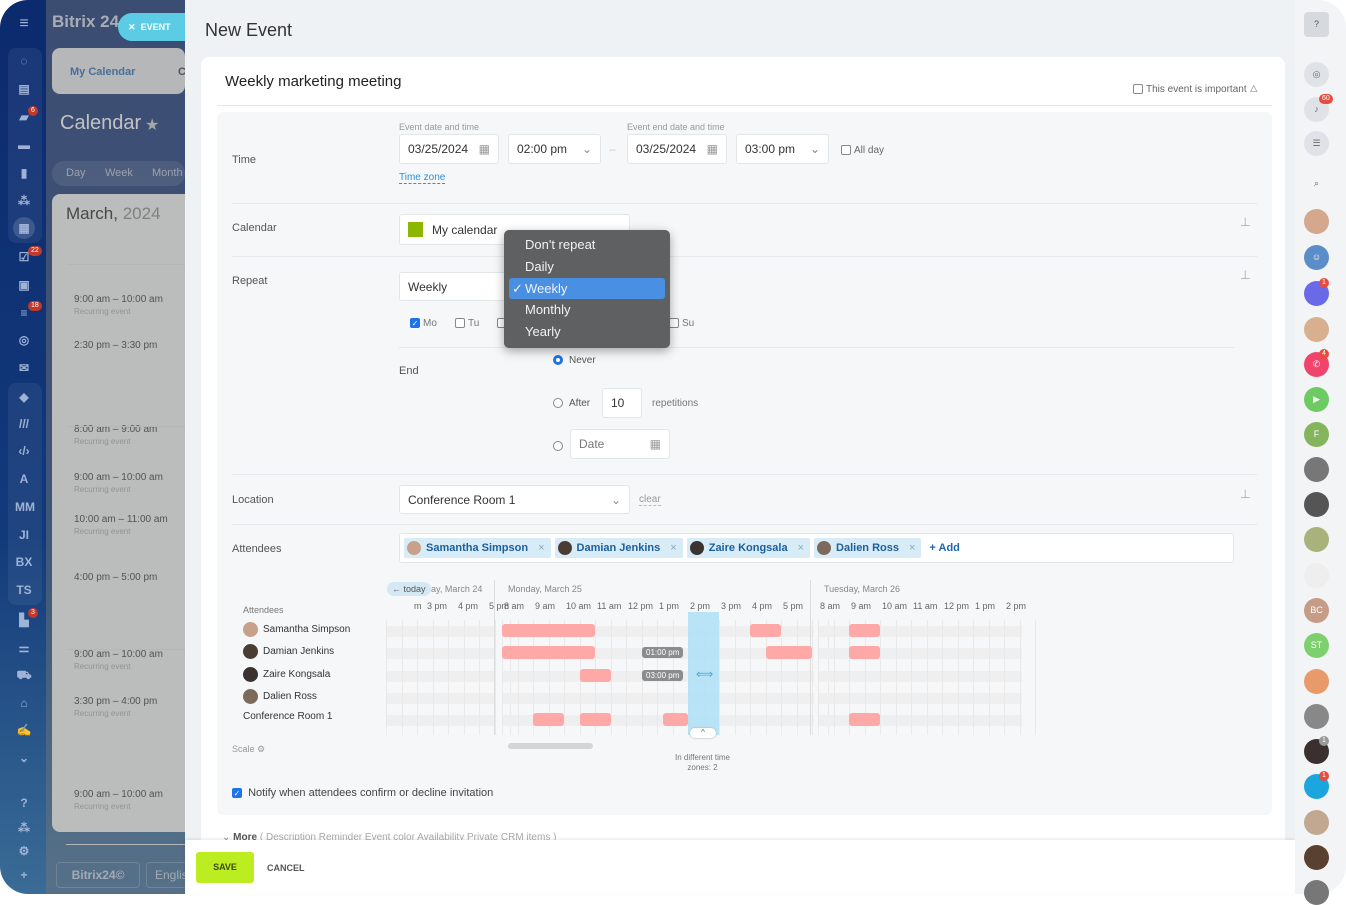  What do you see at coordinates (24, 590) in the screenshot?
I see `app-ts: TS` at bounding box center [24, 590].